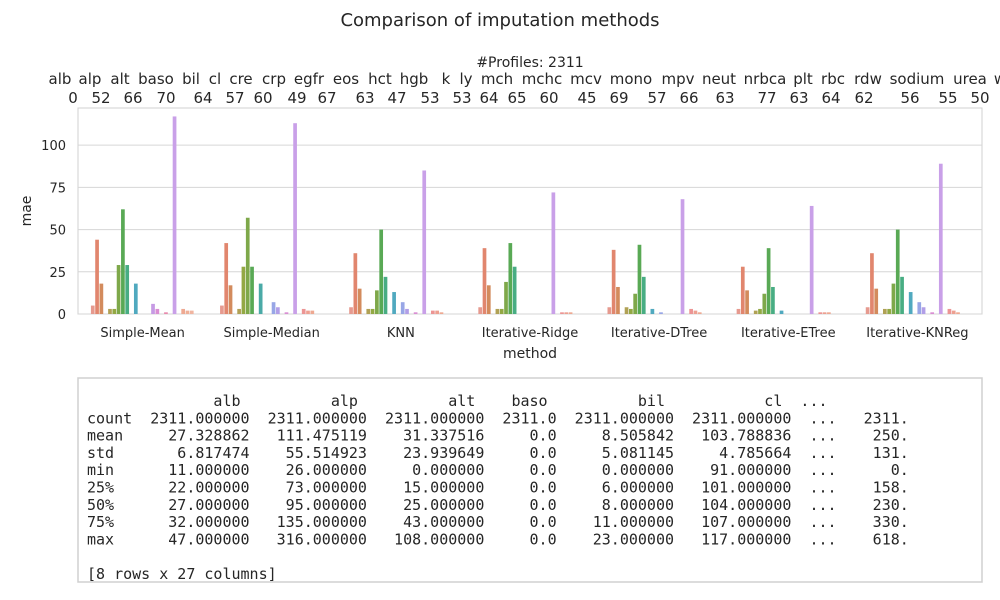 The image size is (1000, 600). What do you see at coordinates (530, 354) in the screenshot?
I see `x-axis-label: method` at bounding box center [530, 354].